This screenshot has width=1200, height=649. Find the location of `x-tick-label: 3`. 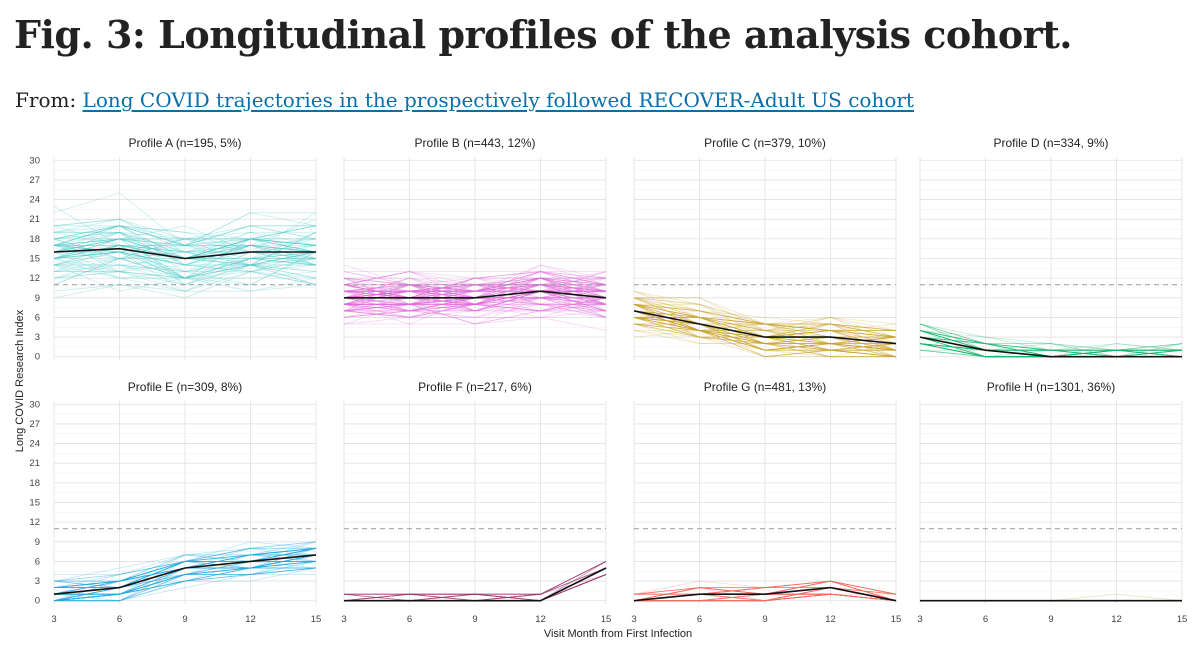

x-tick-label: 3 is located at coordinates (633, 619).